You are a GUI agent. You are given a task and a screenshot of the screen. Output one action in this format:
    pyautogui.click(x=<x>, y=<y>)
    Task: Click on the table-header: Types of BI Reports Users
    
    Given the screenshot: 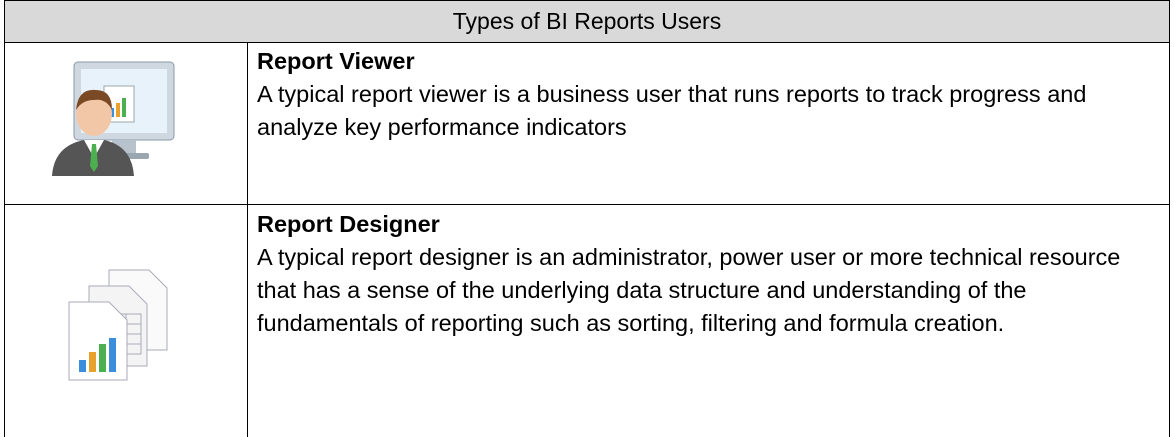 What is the action you would take?
    pyautogui.click(x=587, y=21)
    